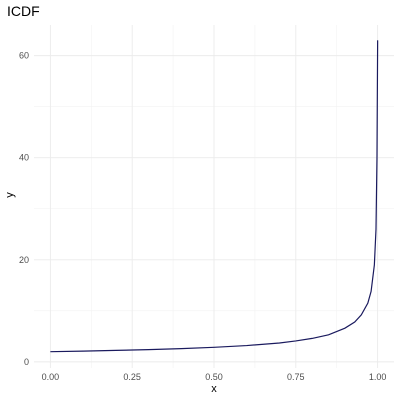 The image size is (400, 400). I want to click on x-tick-label: 0.00, so click(51, 377).